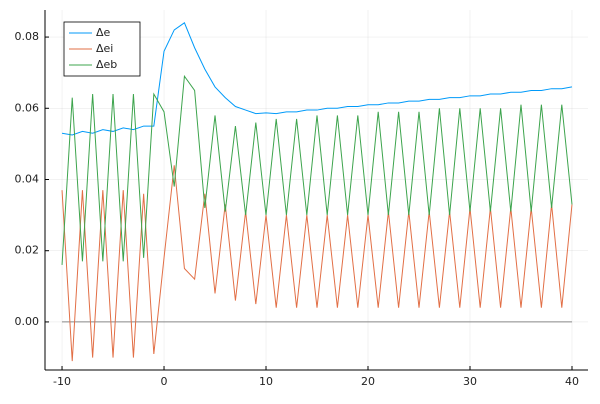 The height and width of the screenshot is (404, 600). What do you see at coordinates (104, 48) in the screenshot?
I see `legend-label: Δei` at bounding box center [104, 48].